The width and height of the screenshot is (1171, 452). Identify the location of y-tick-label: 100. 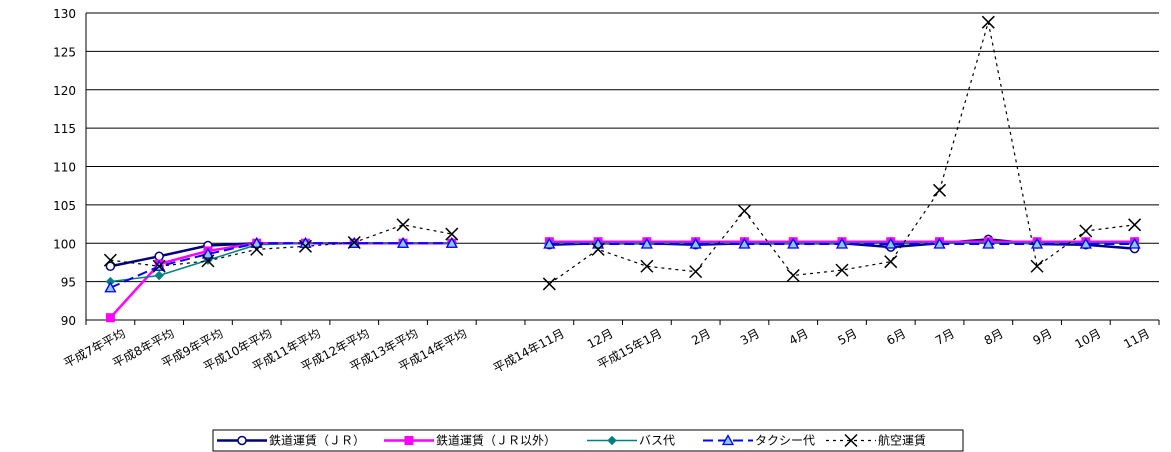
(64, 244).